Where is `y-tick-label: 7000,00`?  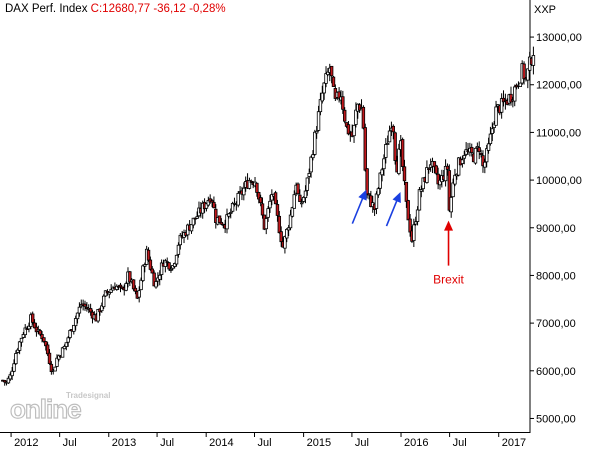
y-tick-label: 7000,00 is located at coordinates (556, 324).